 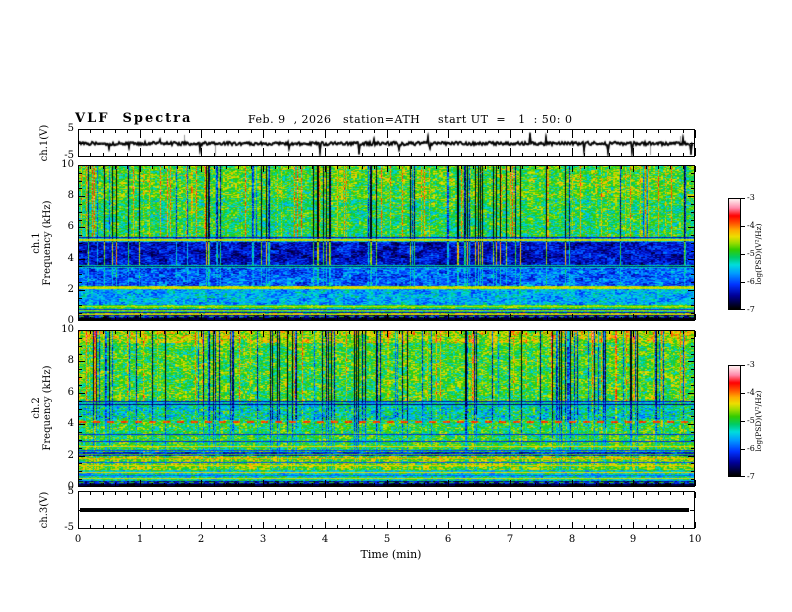 I want to click on spec2-ytick-label: 8, so click(x=70, y=360).